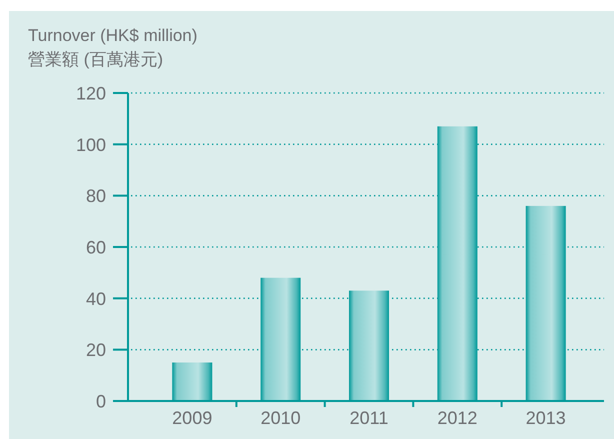  I want to click on y-tick-label: 20, so click(96, 350).